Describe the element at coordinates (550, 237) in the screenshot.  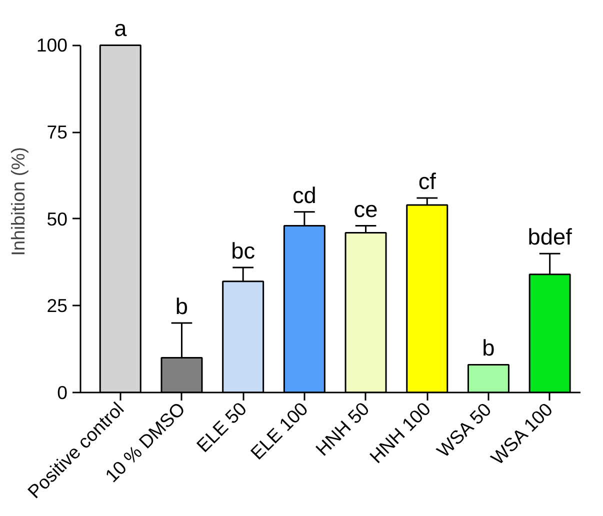
I see `annotation: bdef` at that location.